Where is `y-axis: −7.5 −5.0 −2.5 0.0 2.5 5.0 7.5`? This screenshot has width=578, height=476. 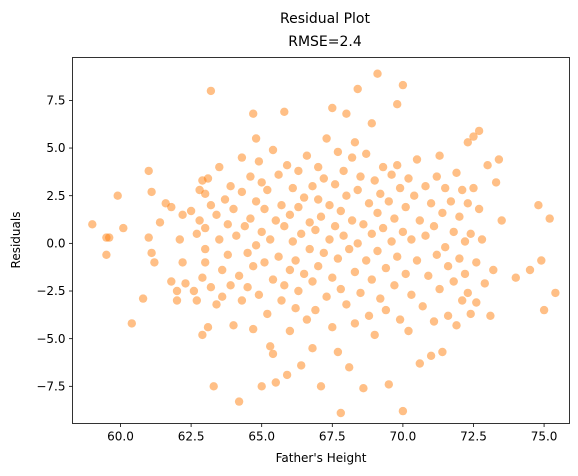
y-axis: −7.5 −5.0 −2.5 0.0 2.5 5.0 7.5 is located at coordinates (54, 244).